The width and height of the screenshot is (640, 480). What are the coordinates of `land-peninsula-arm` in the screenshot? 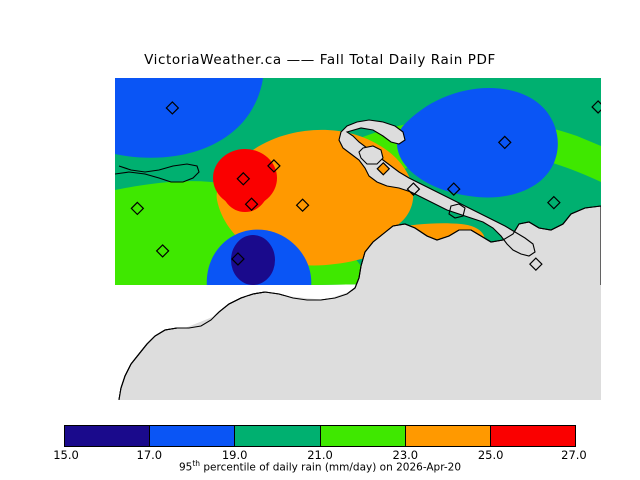 It's located at (437, 188).